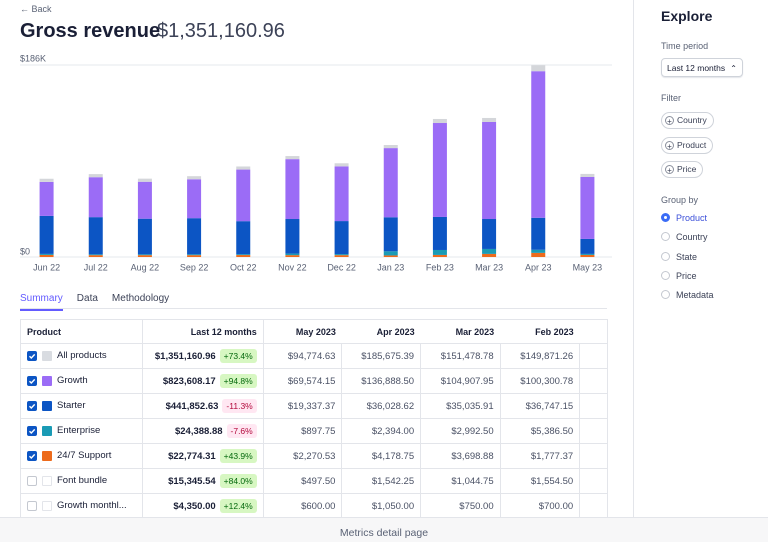  Describe the element at coordinates (87, 298) in the screenshot. I see `tab: Data` at that location.